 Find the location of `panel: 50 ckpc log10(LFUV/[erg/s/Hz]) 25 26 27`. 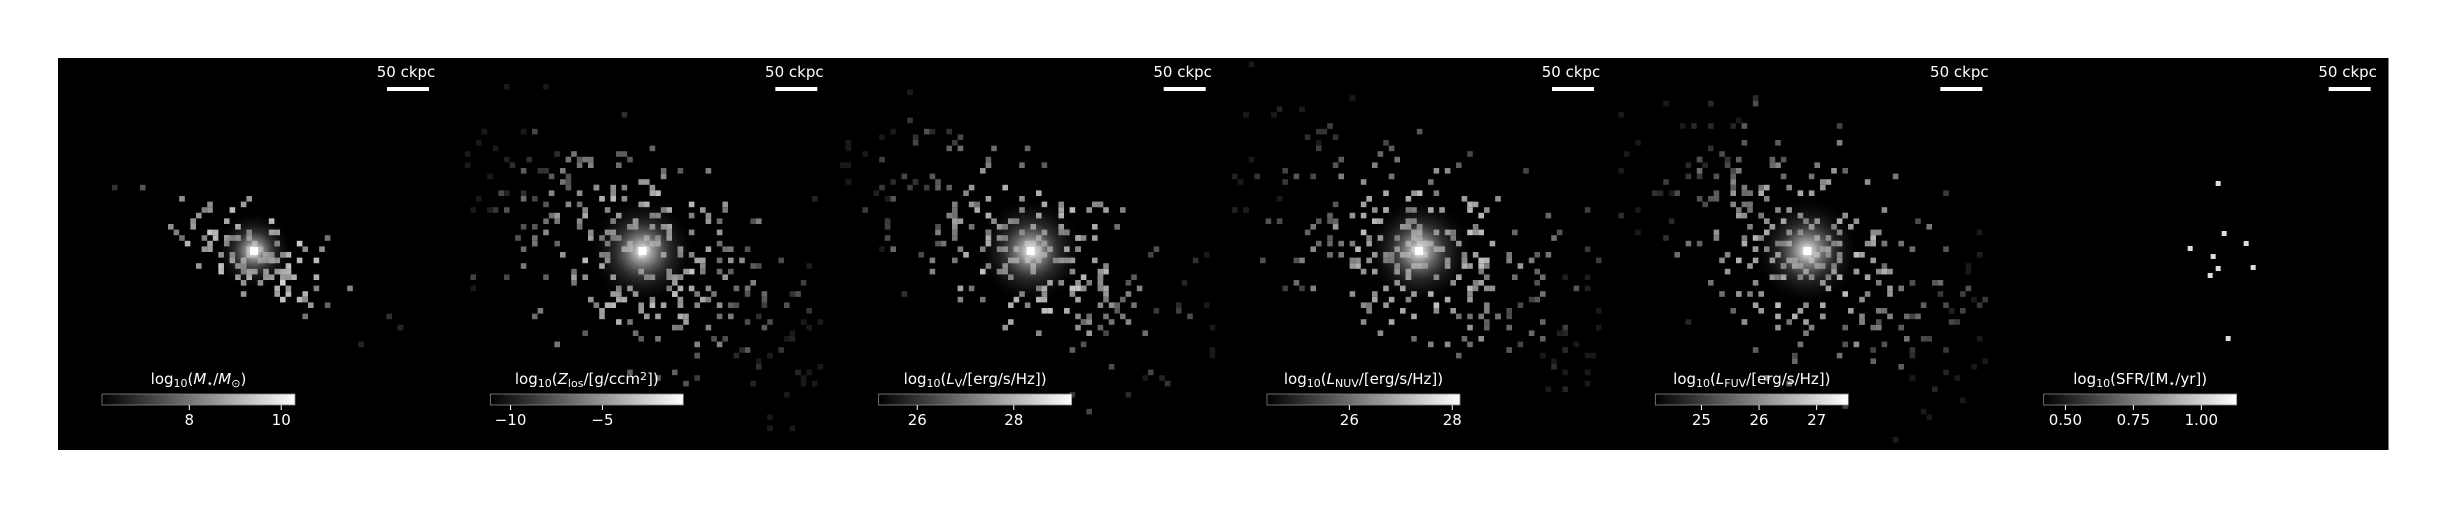

panel: 50 ckpc log10(LFUV/[erg/s/Hz]) 25 26 27 is located at coordinates (1806, 254).